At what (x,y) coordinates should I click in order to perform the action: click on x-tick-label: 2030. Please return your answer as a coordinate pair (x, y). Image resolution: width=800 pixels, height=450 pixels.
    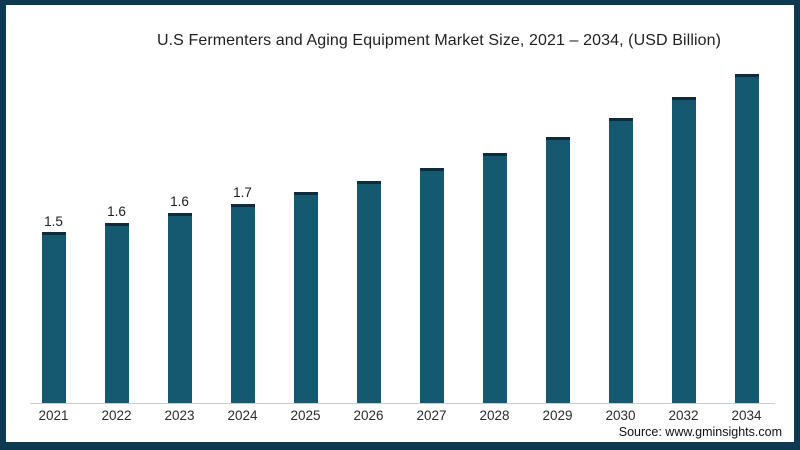
    Looking at the image, I should click on (620, 415).